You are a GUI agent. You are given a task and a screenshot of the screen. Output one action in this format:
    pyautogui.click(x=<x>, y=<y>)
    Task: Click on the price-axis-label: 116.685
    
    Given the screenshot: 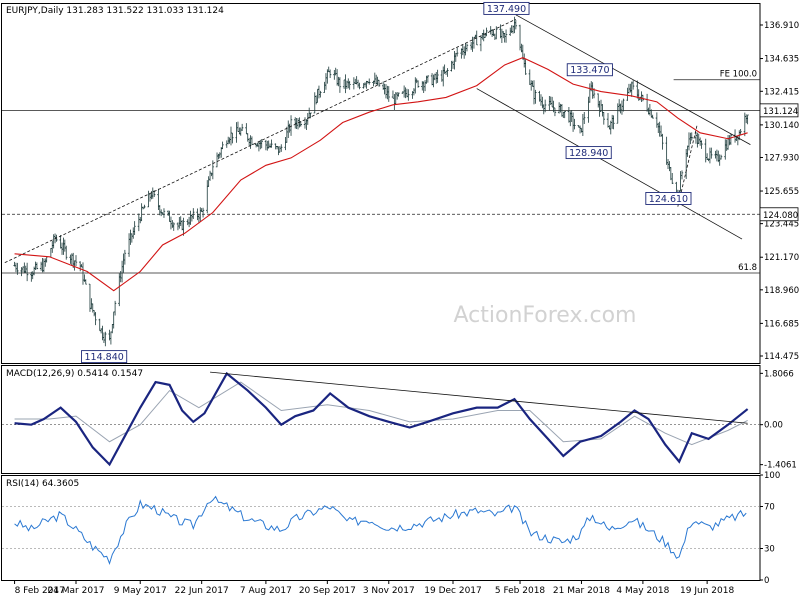 What is the action you would take?
    pyautogui.click(x=781, y=324)
    